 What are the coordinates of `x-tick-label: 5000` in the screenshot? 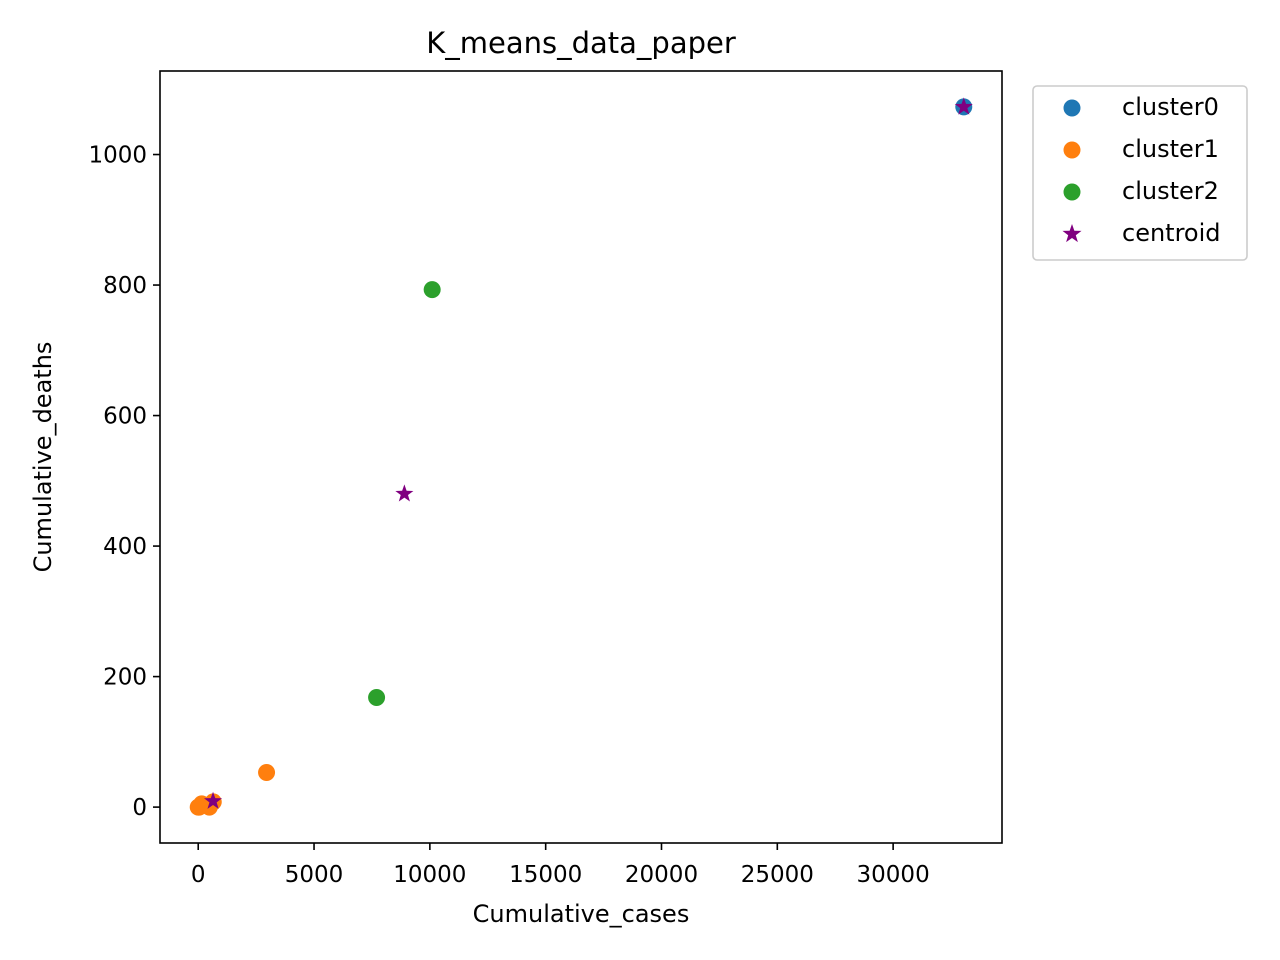 It's located at (314, 875).